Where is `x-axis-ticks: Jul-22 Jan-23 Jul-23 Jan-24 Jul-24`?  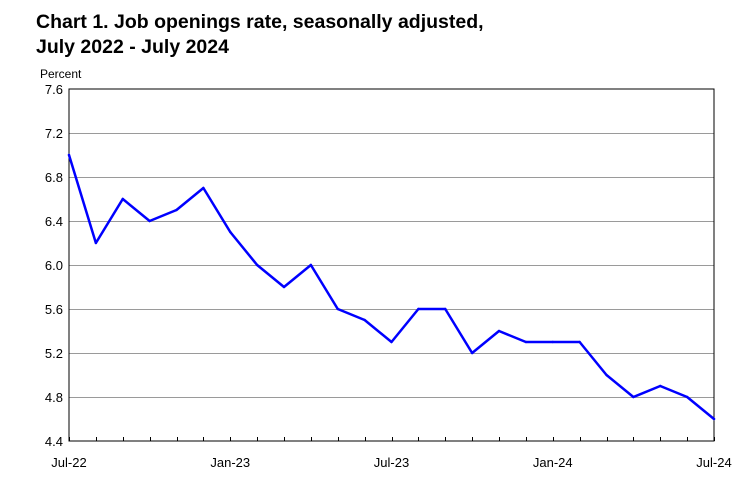 x-axis-ticks: Jul-22 Jan-23 Jul-23 Jan-24 Jul-24 is located at coordinates (391, 453).